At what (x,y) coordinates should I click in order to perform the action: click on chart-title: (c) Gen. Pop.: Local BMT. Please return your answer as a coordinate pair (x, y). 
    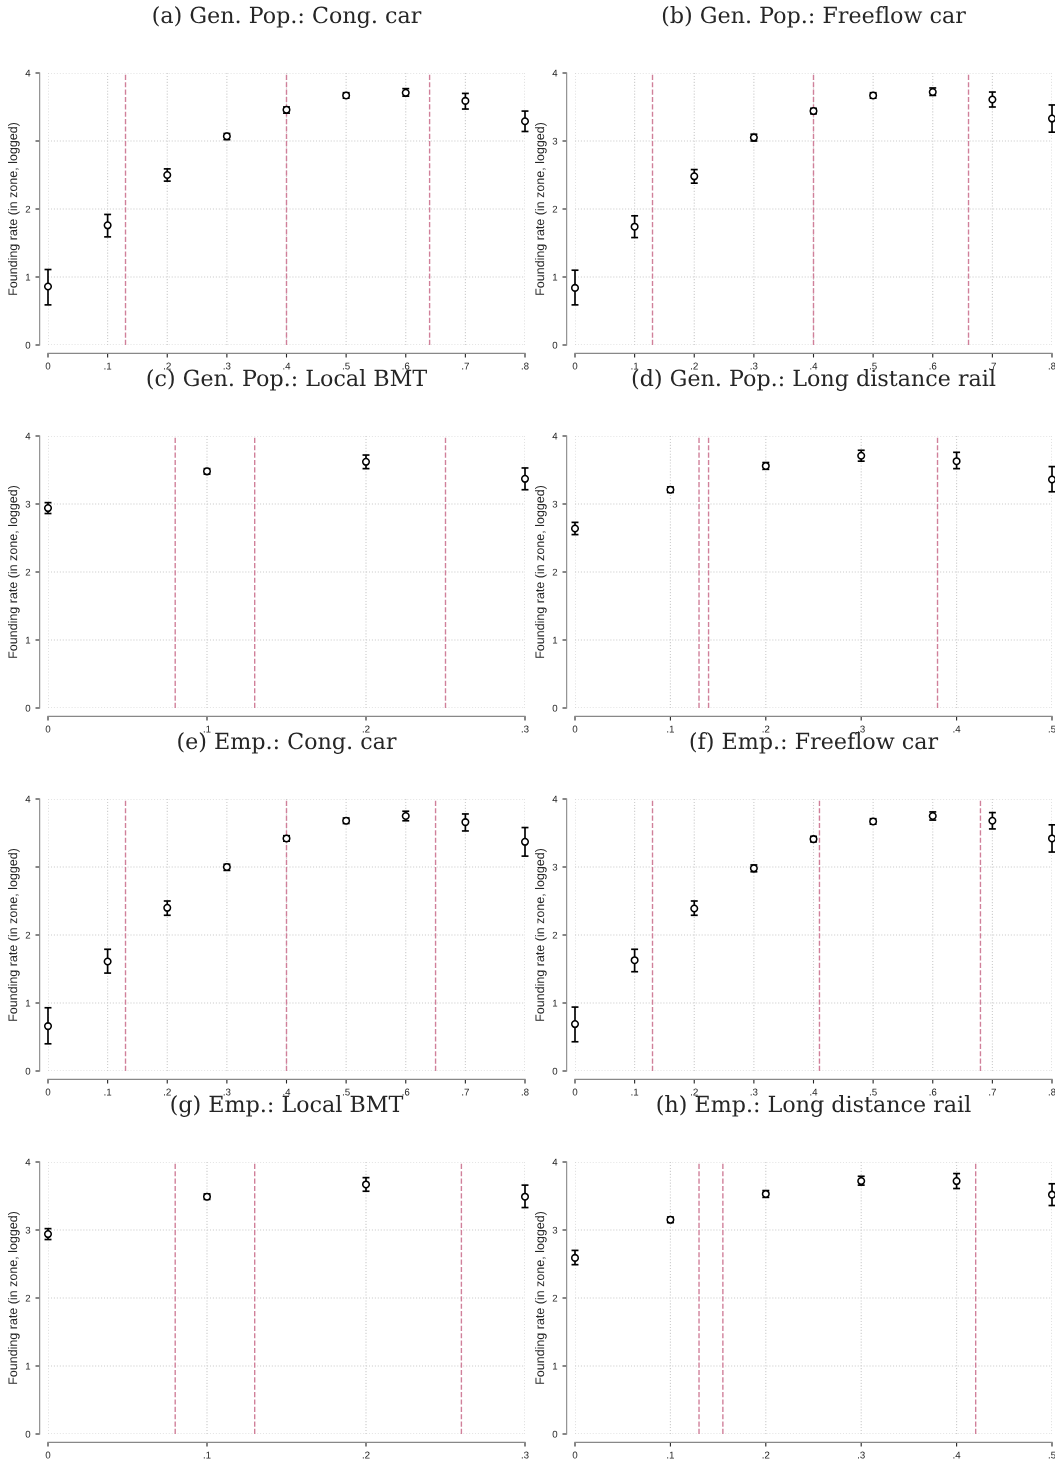
    Looking at the image, I should click on (287, 380).